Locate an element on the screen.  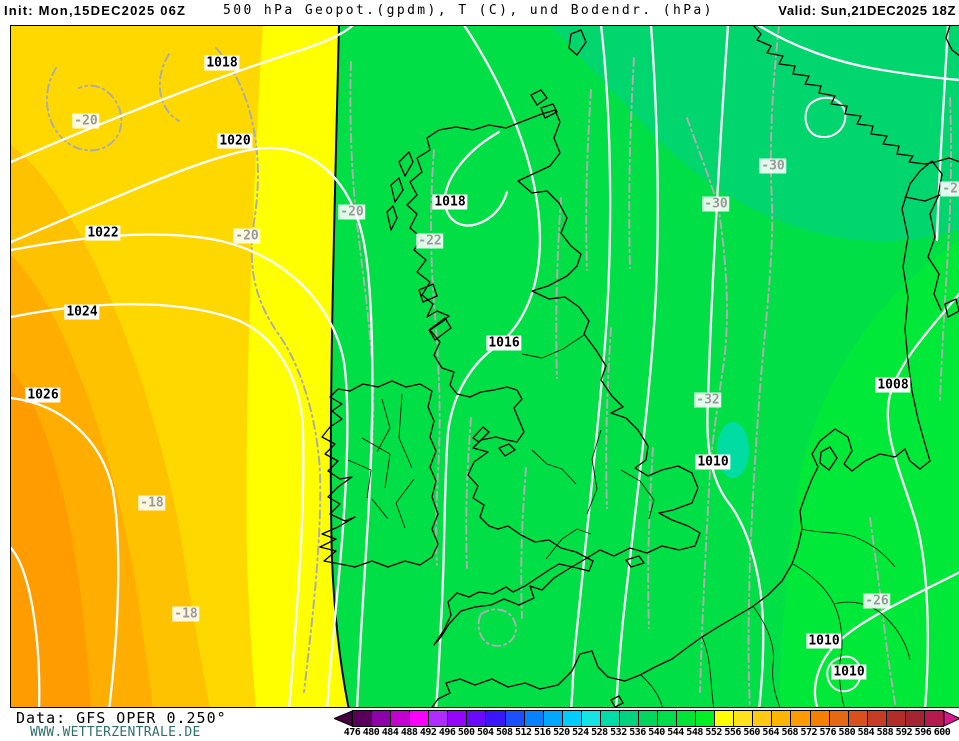
colorbar-tick: 556 is located at coordinates (732, 732).